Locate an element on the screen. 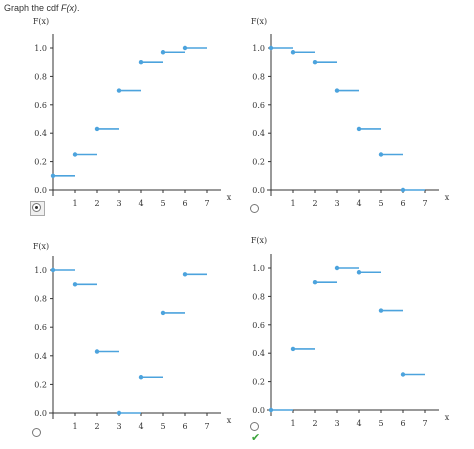  option-c-radio is located at coordinates (36, 432).